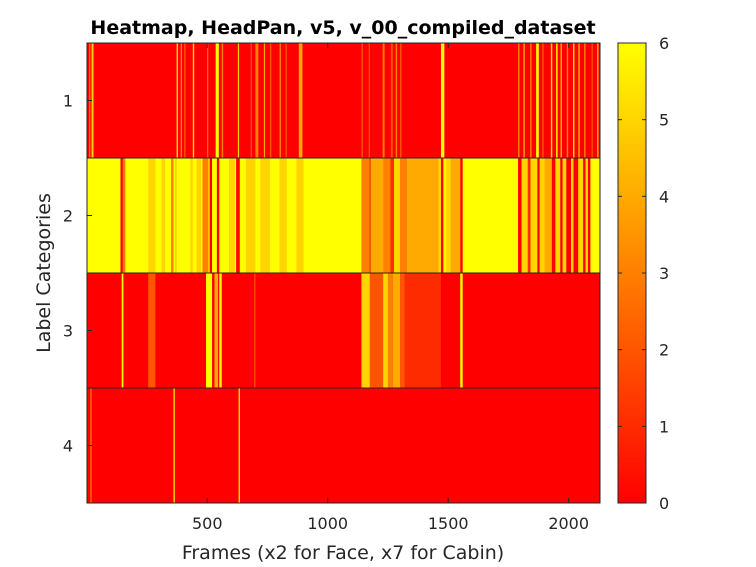 Image resolution: width=756 pixels, height=567 pixels. I want to click on colorbar: 0 1 2 3 4 5 6, so click(643, 273).